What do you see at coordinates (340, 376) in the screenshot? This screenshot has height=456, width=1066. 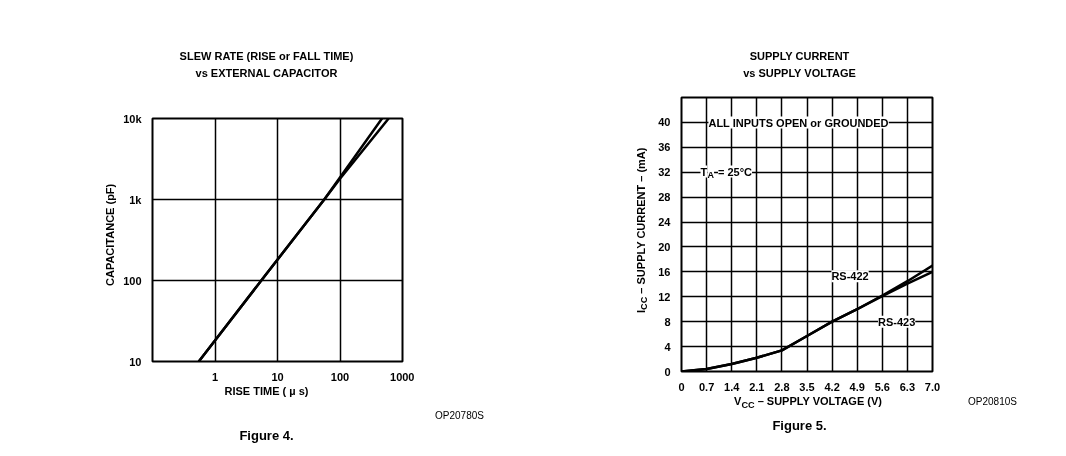 I see `x-tick-label: 100` at bounding box center [340, 376].